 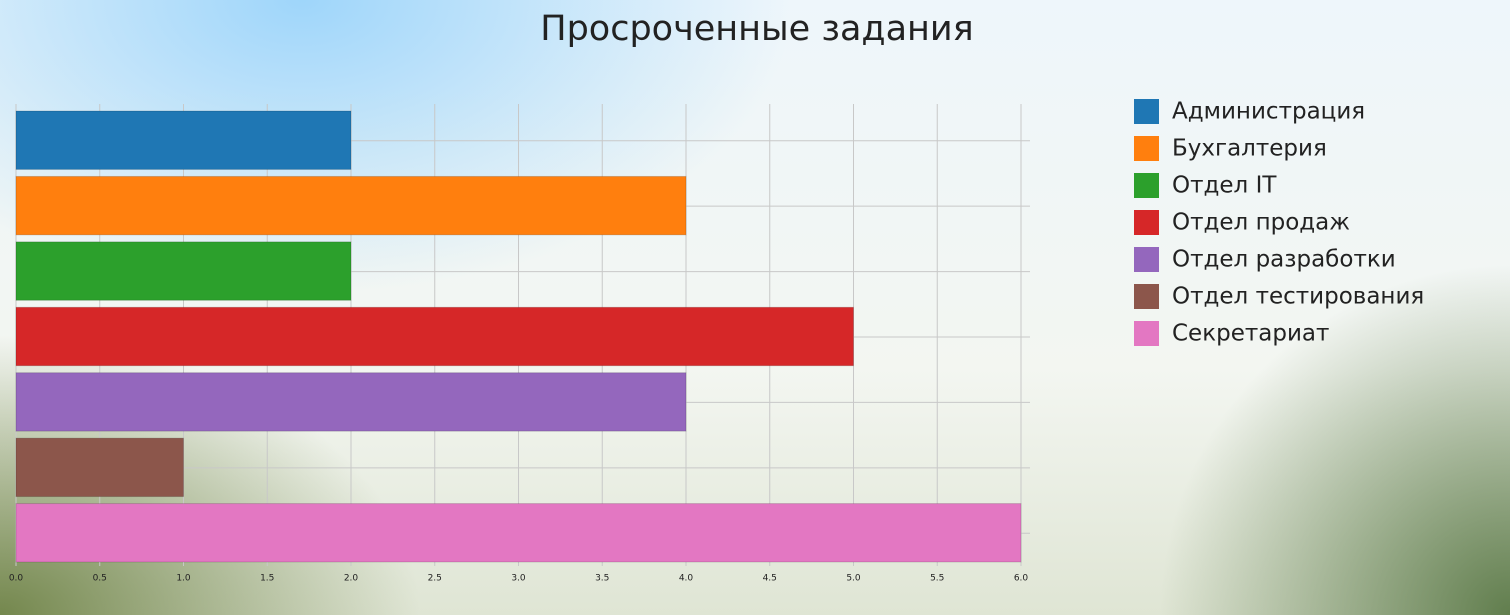 What do you see at coordinates (183, 579) in the screenshot?
I see `x-tick-label: 1.0` at bounding box center [183, 579].